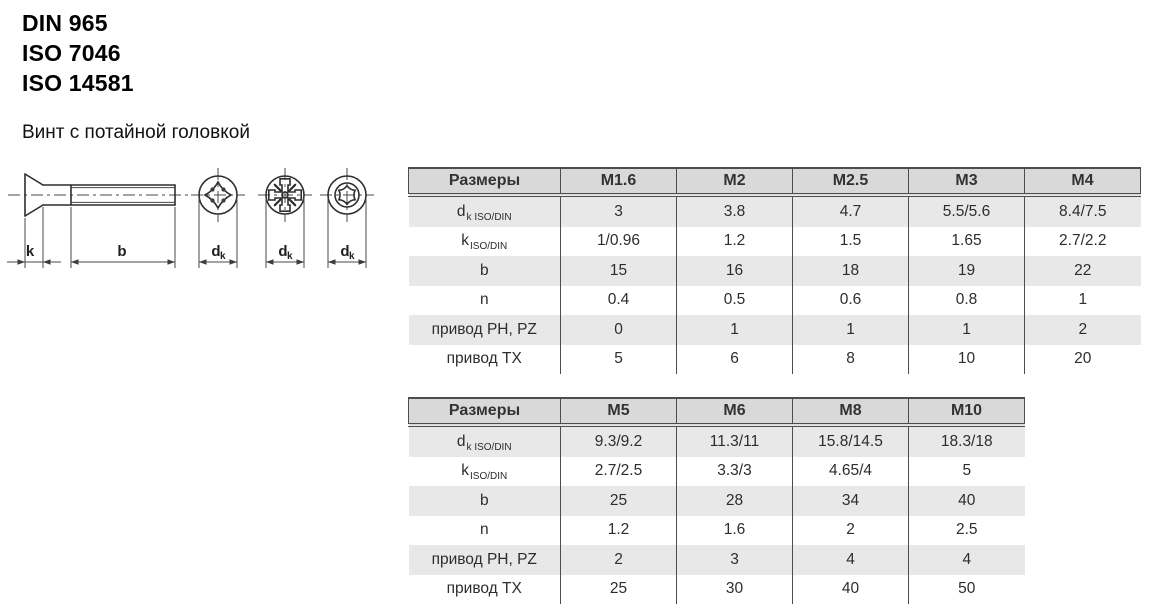 Image resolution: width=1149 pixels, height=615 pixels. Describe the element at coordinates (121, 251) in the screenshot. I see `dim-label-b: b` at that location.